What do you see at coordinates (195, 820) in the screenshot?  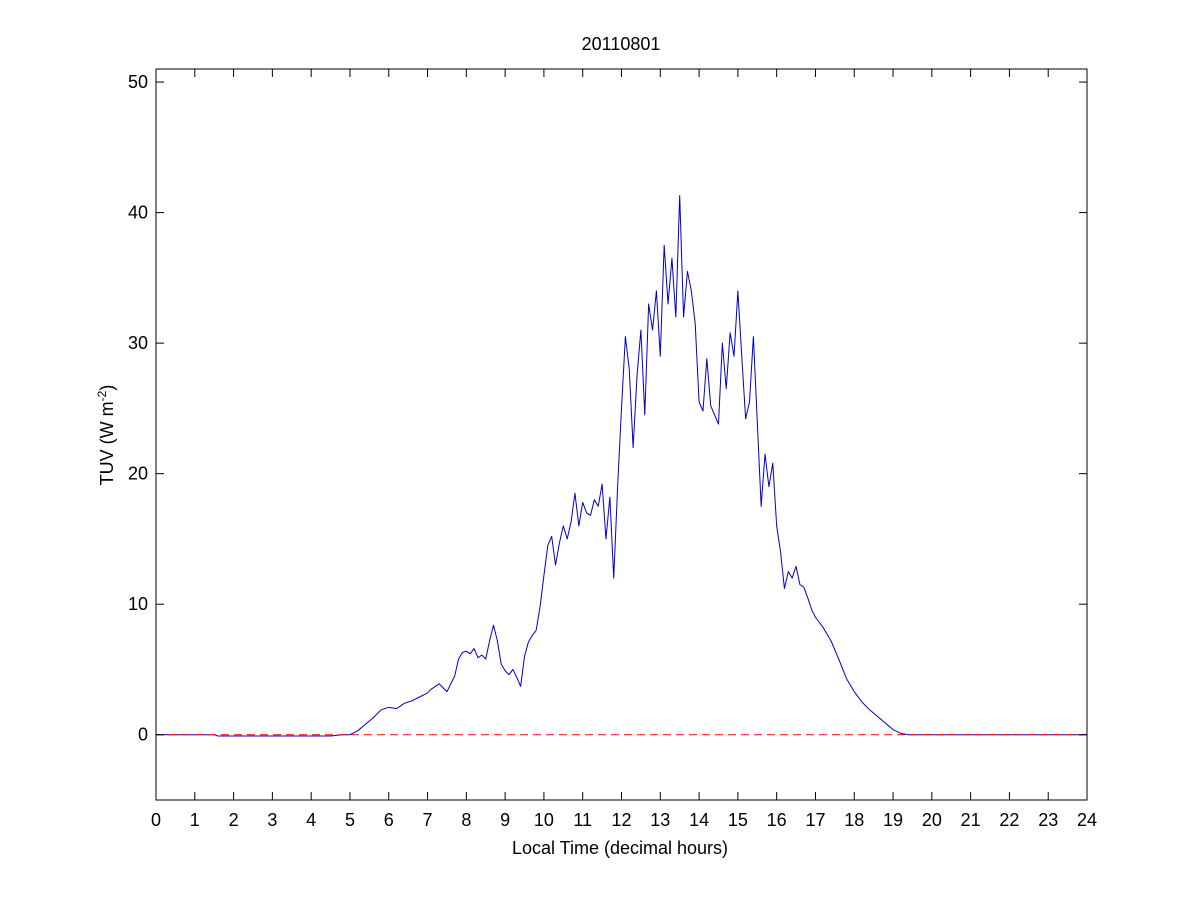 I see `x-tick-label: 1` at bounding box center [195, 820].